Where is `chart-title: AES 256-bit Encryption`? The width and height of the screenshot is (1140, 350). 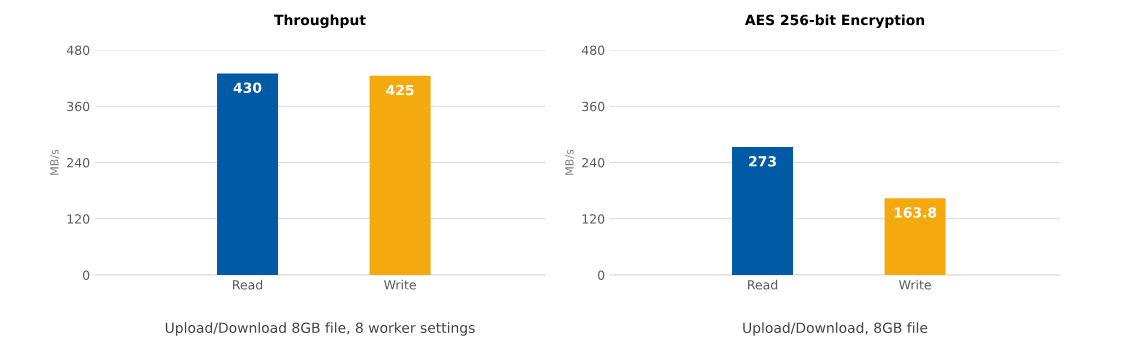
chart-title: AES 256-bit Encryption is located at coordinates (834, 21).